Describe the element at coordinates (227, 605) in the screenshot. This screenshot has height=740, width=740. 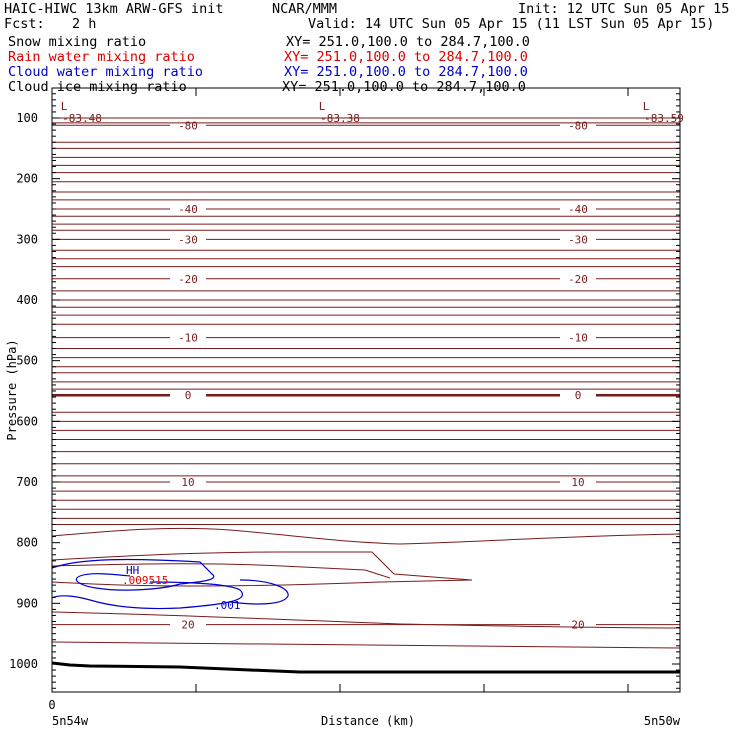
I see `cloud-contour-label: .001` at that location.